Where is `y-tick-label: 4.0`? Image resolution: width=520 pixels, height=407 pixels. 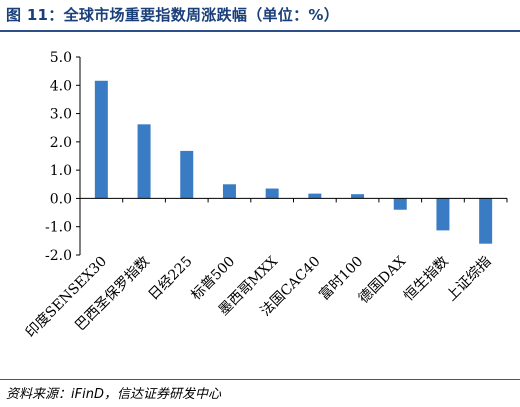 y-tick-label: 4.0 is located at coordinates (61, 86).